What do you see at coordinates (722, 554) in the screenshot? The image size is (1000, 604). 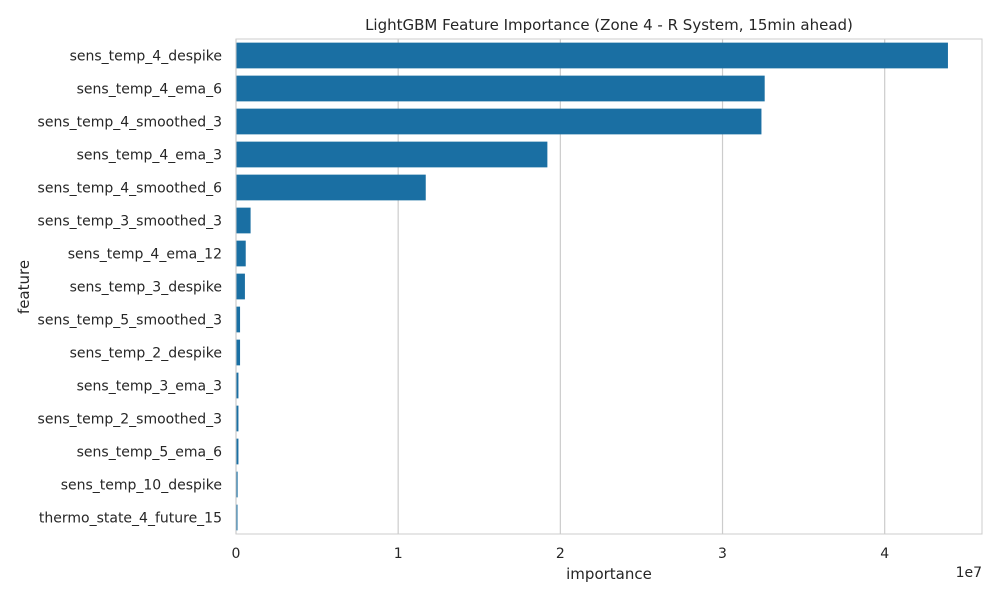 I see `x-tick-label: 3` at bounding box center [722, 554].